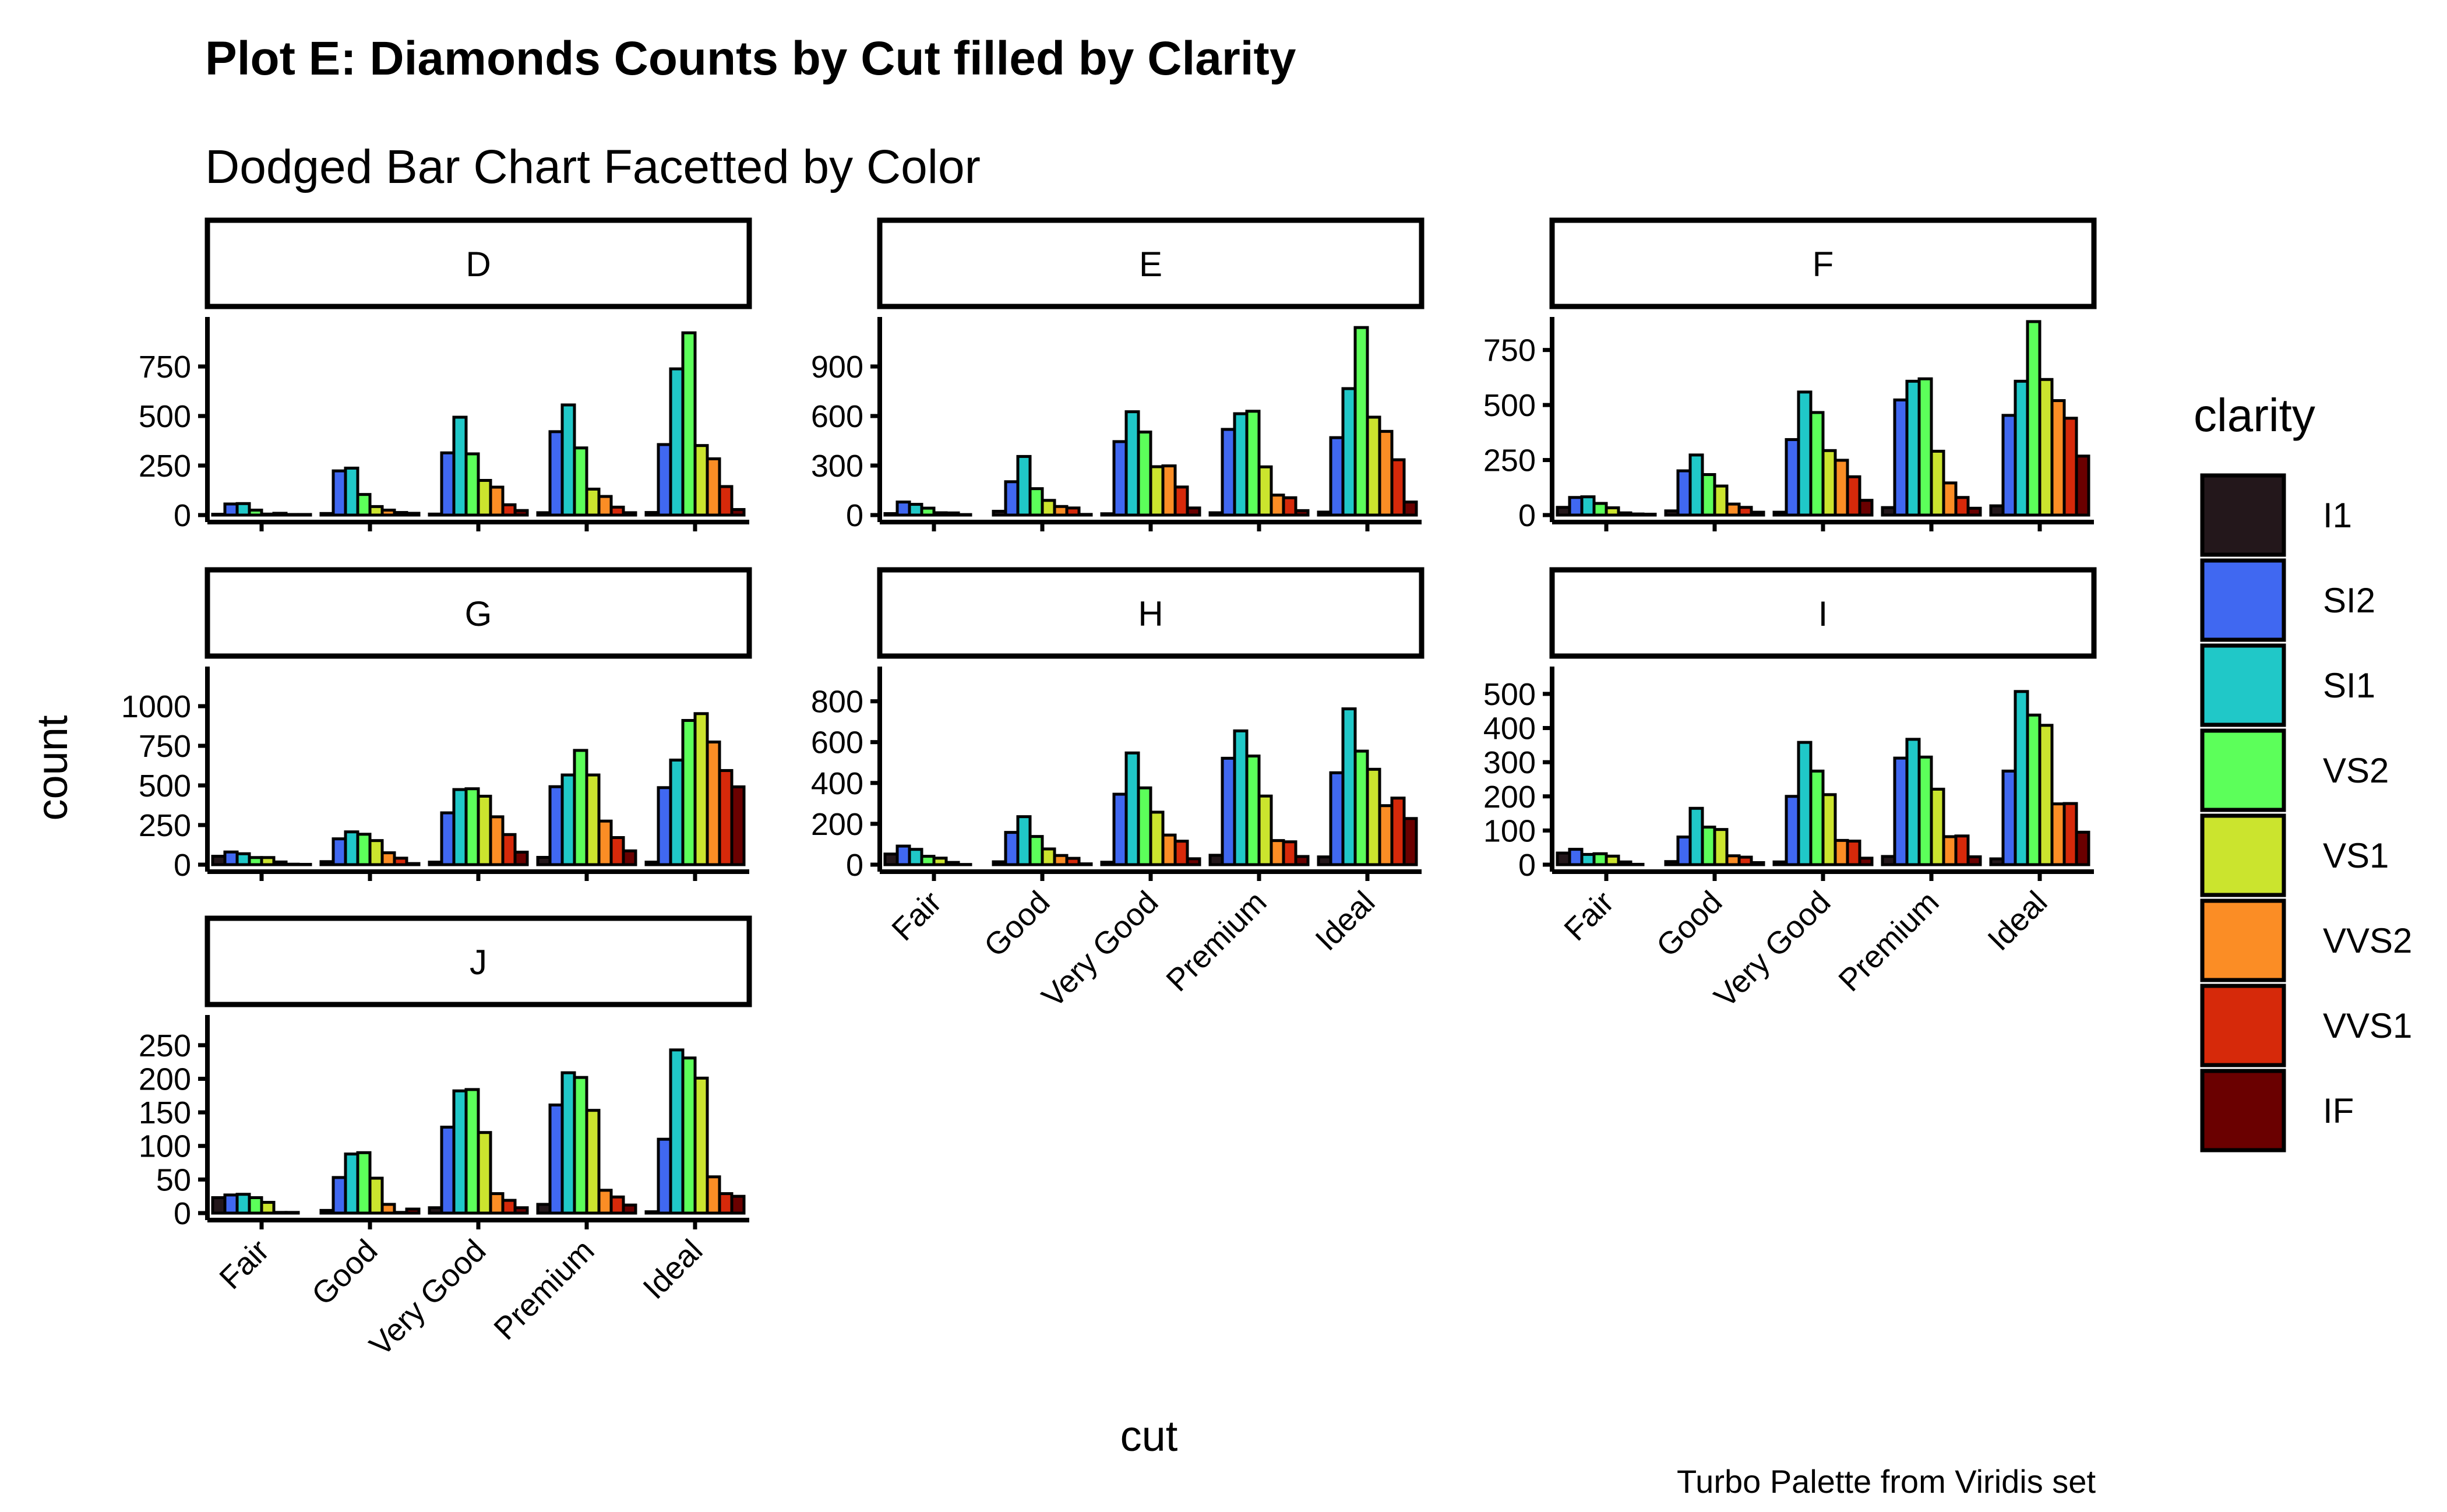  I want to click on facet-g: G 0 250 500 750 1000, so click(436, 725).